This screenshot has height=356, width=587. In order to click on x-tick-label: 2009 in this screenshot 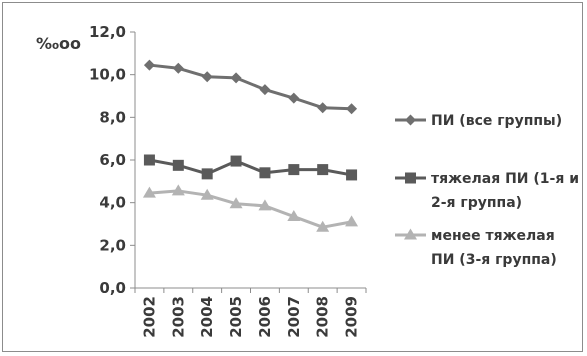, I will do `click(352, 317)`.